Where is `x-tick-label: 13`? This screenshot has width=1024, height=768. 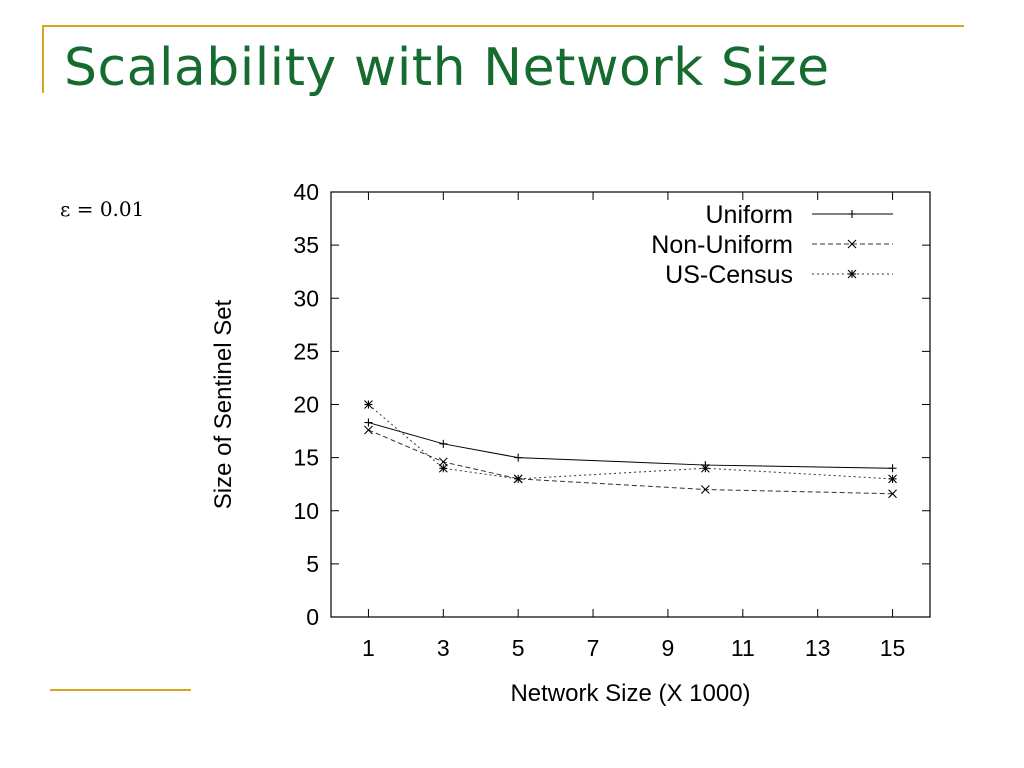 x-tick-label: 13 is located at coordinates (818, 648).